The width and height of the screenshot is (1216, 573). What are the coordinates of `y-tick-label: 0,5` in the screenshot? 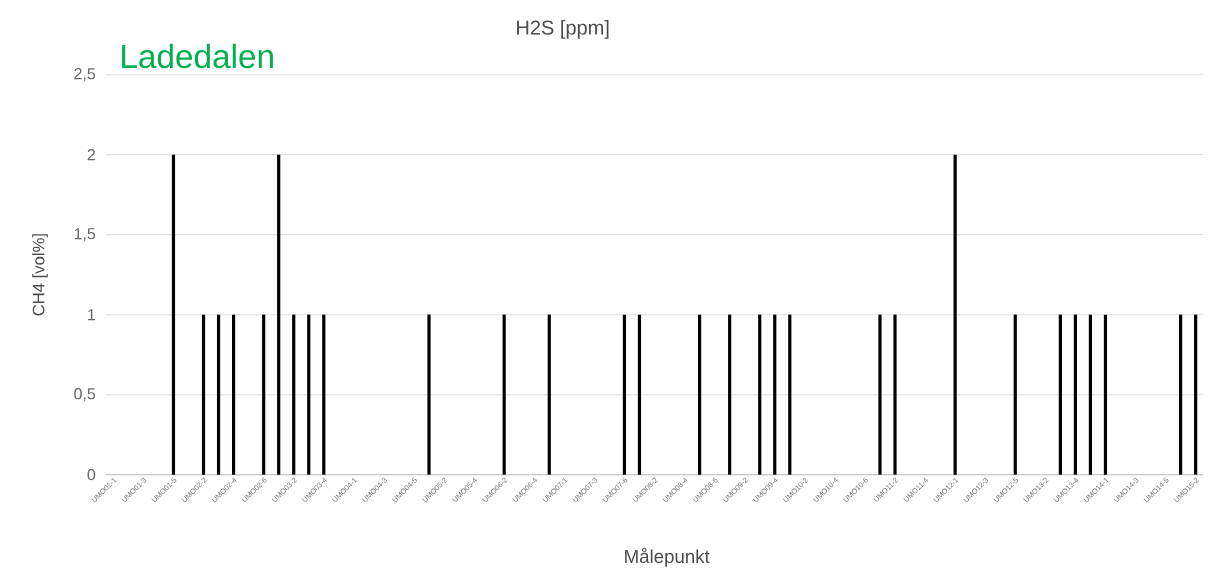 It's located at (85, 394).